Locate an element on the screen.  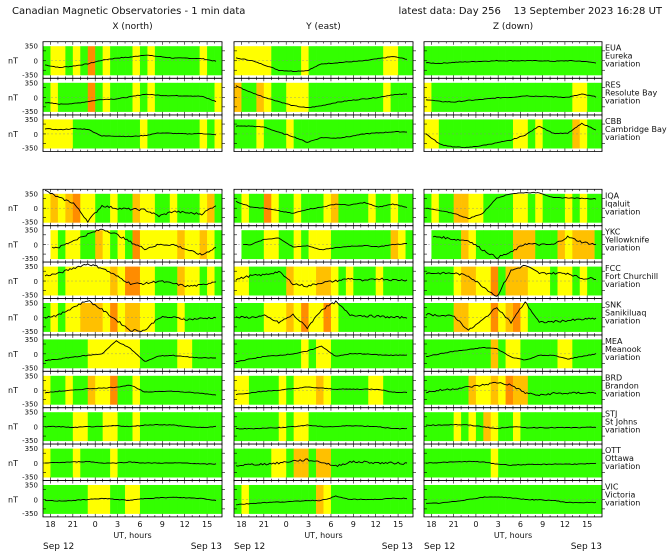
y-tick-label: -350 is located at coordinates (30, 149).